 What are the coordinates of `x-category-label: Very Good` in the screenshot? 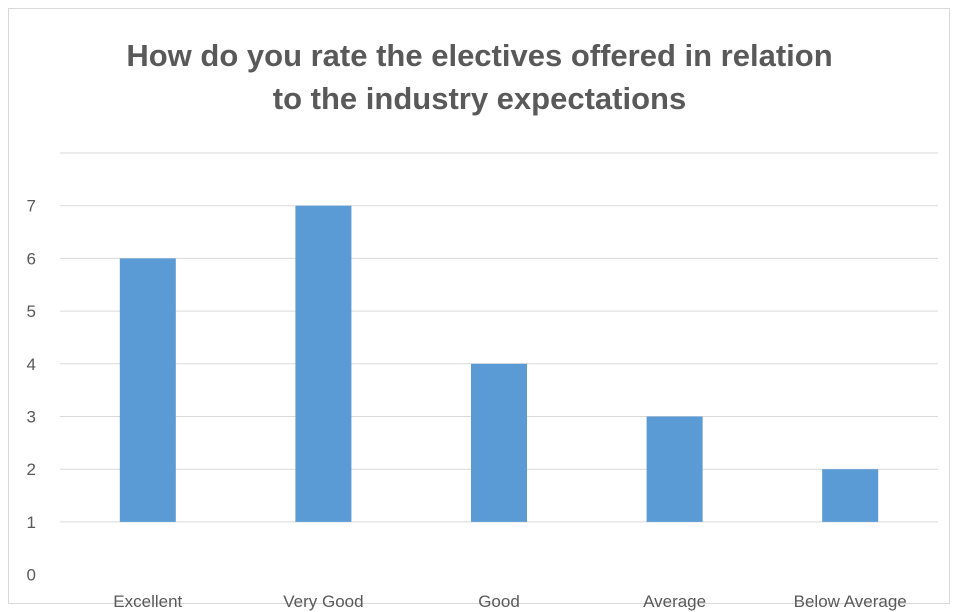 It's located at (323, 601).